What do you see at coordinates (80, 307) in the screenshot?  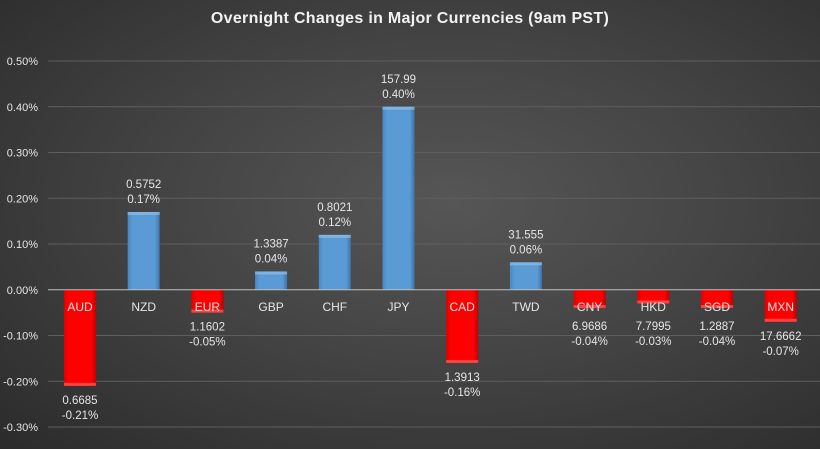 I see `category-label: AUD` at bounding box center [80, 307].